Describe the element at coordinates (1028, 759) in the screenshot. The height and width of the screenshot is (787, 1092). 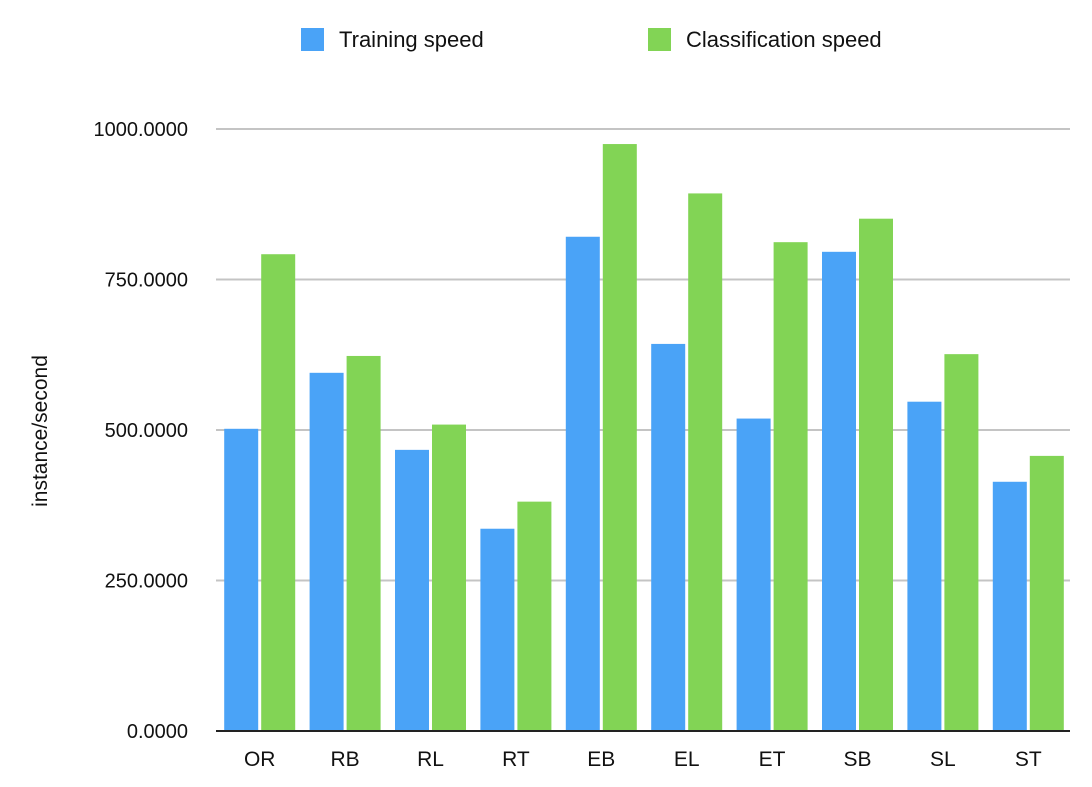
I see `x-tick-label: ST` at that location.